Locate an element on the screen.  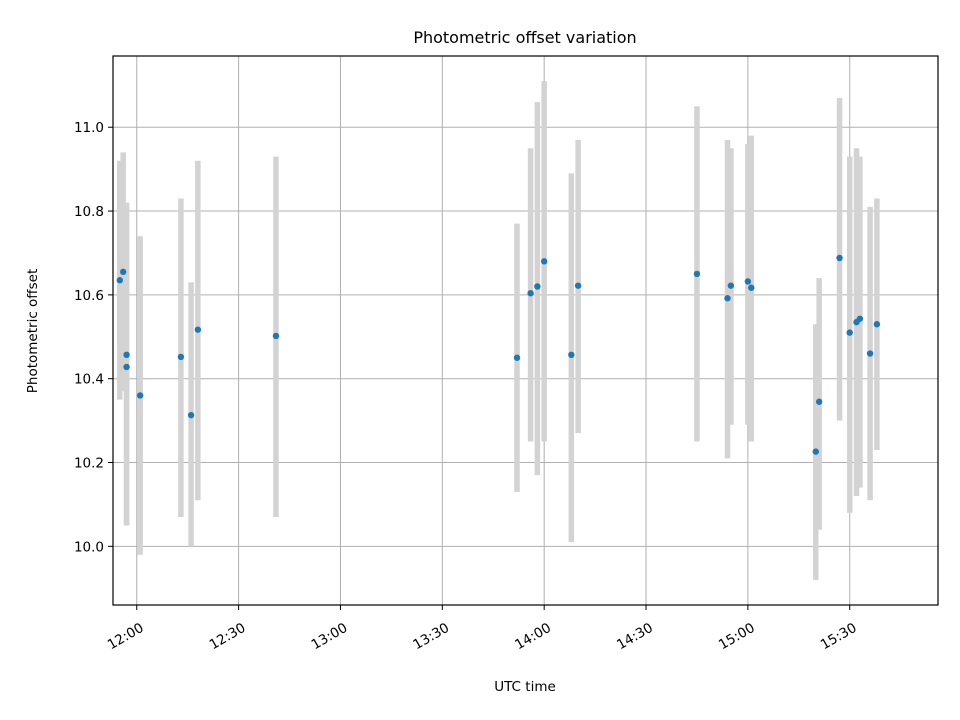
y-axis-label: Photometric offset is located at coordinates (33, 331).